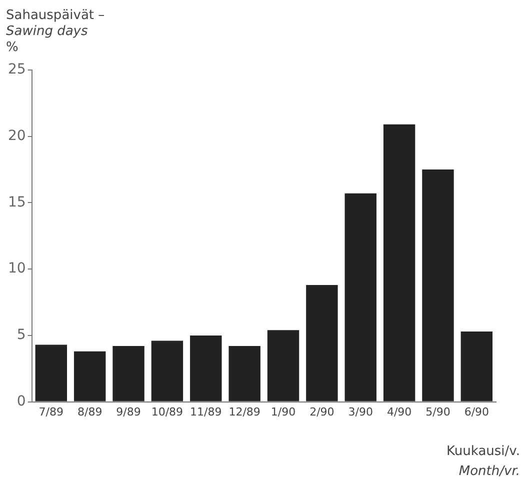  Describe the element at coordinates (244, 411) in the screenshot. I see `x-tick-label: 12/89` at that location.